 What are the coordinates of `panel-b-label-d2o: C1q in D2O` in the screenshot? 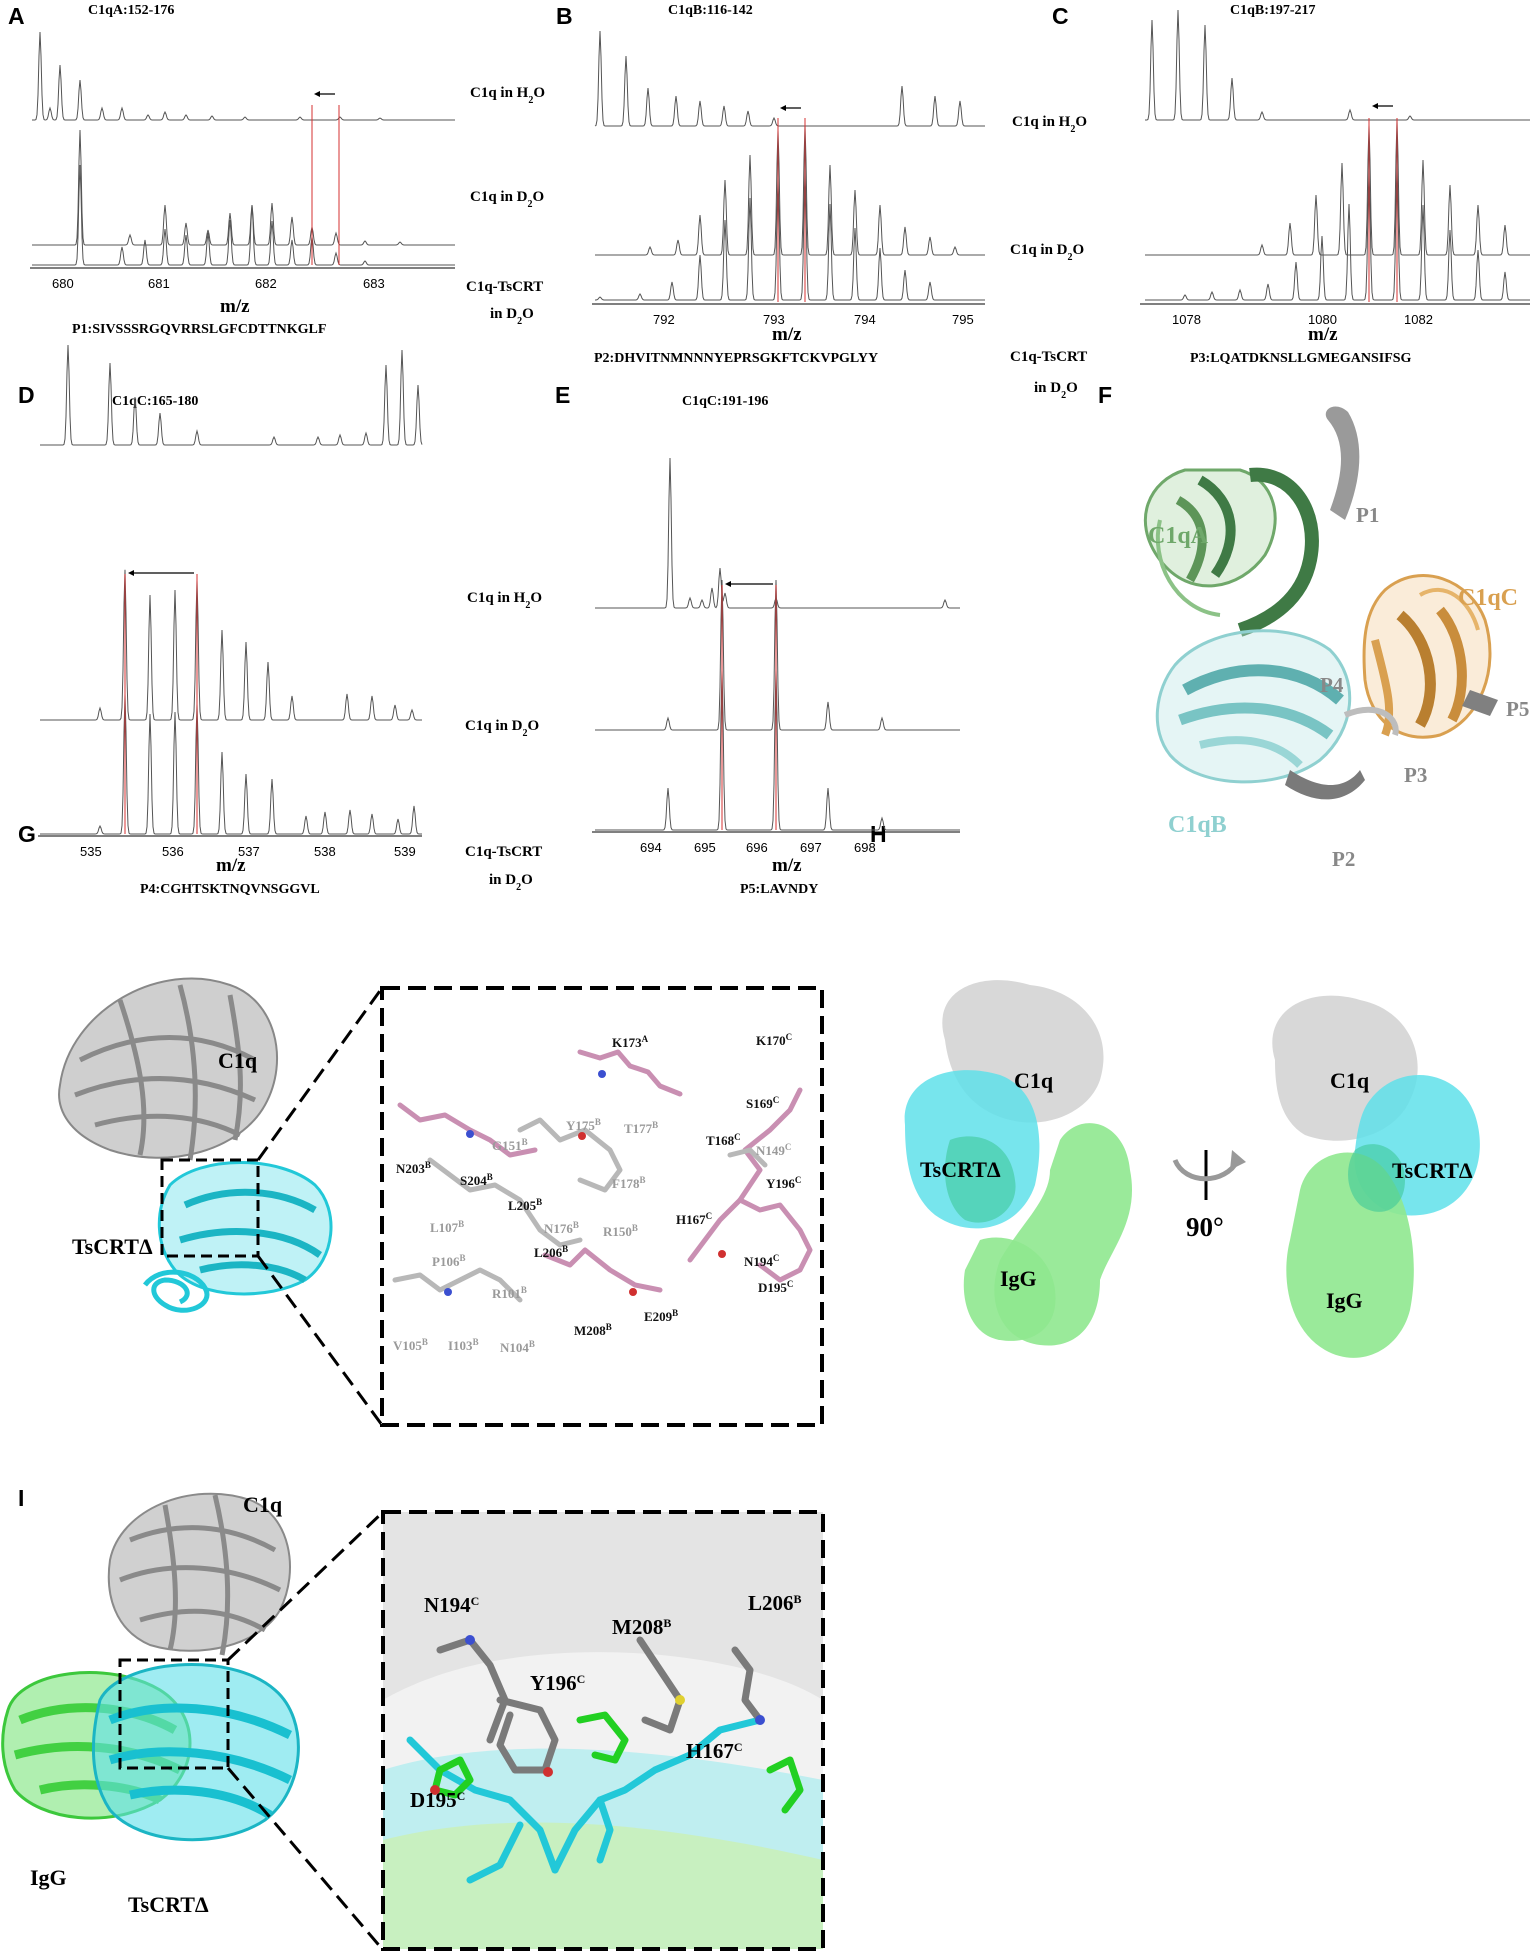 It's located at (1047, 252).